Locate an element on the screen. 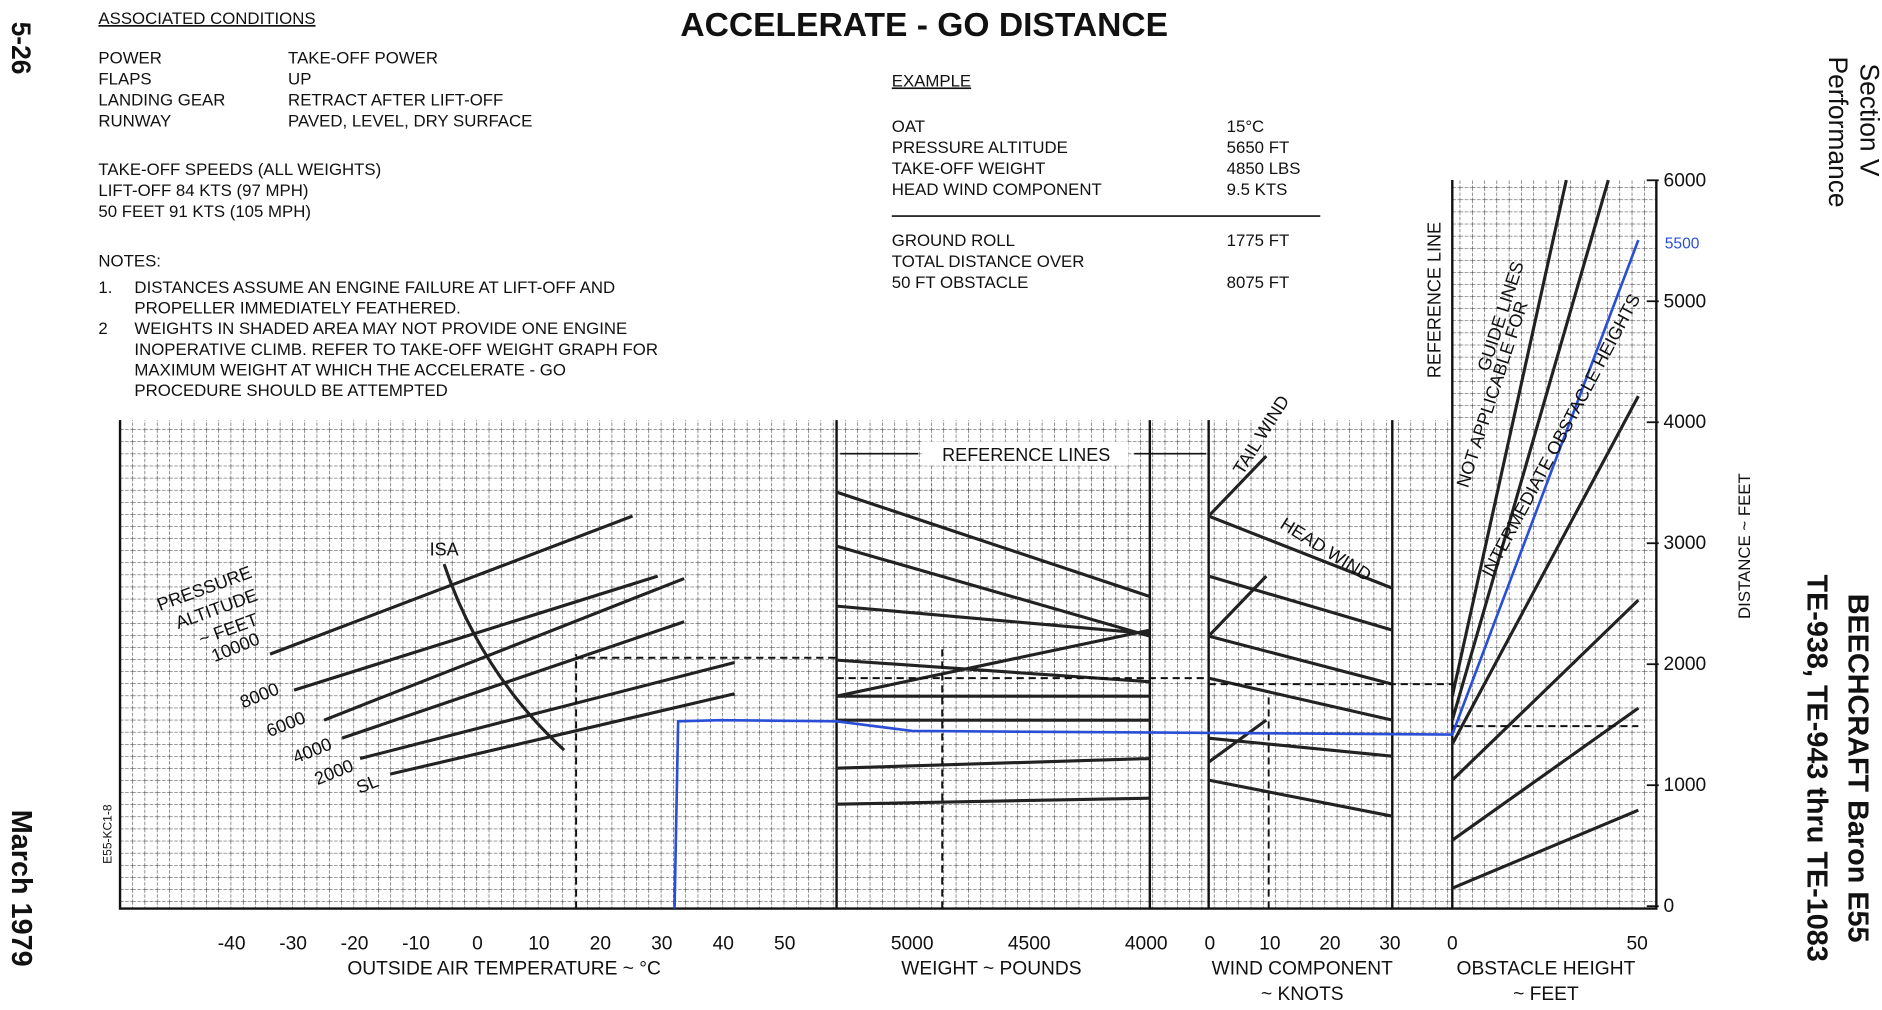  x-tick-label: -40 is located at coordinates (232, 943).